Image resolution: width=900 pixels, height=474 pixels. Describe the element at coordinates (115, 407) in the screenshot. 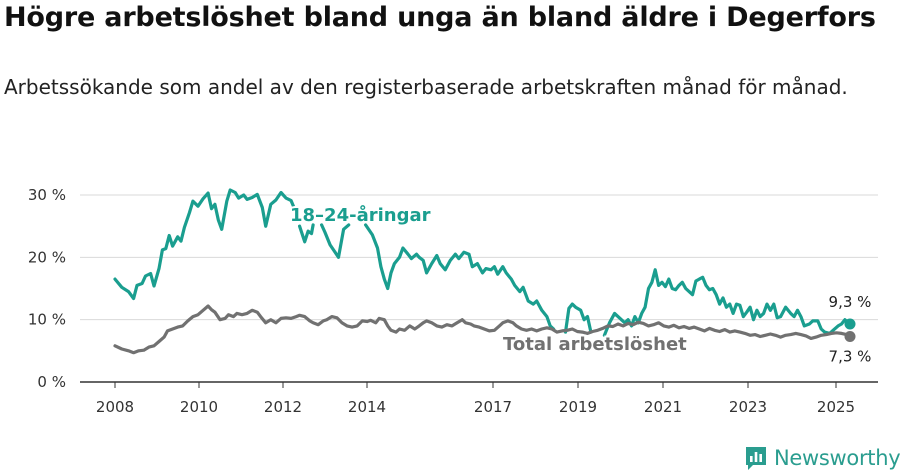

I see `x-tick-label: 2008` at that location.